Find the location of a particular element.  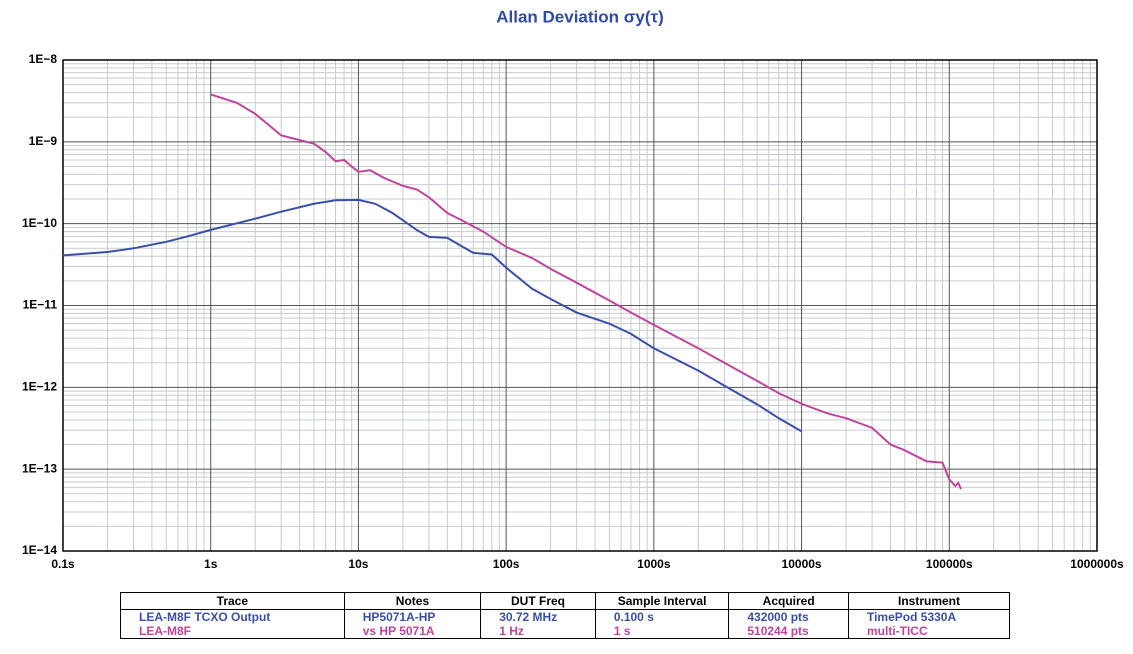

x-tick-label: 100s is located at coordinates (506, 564).